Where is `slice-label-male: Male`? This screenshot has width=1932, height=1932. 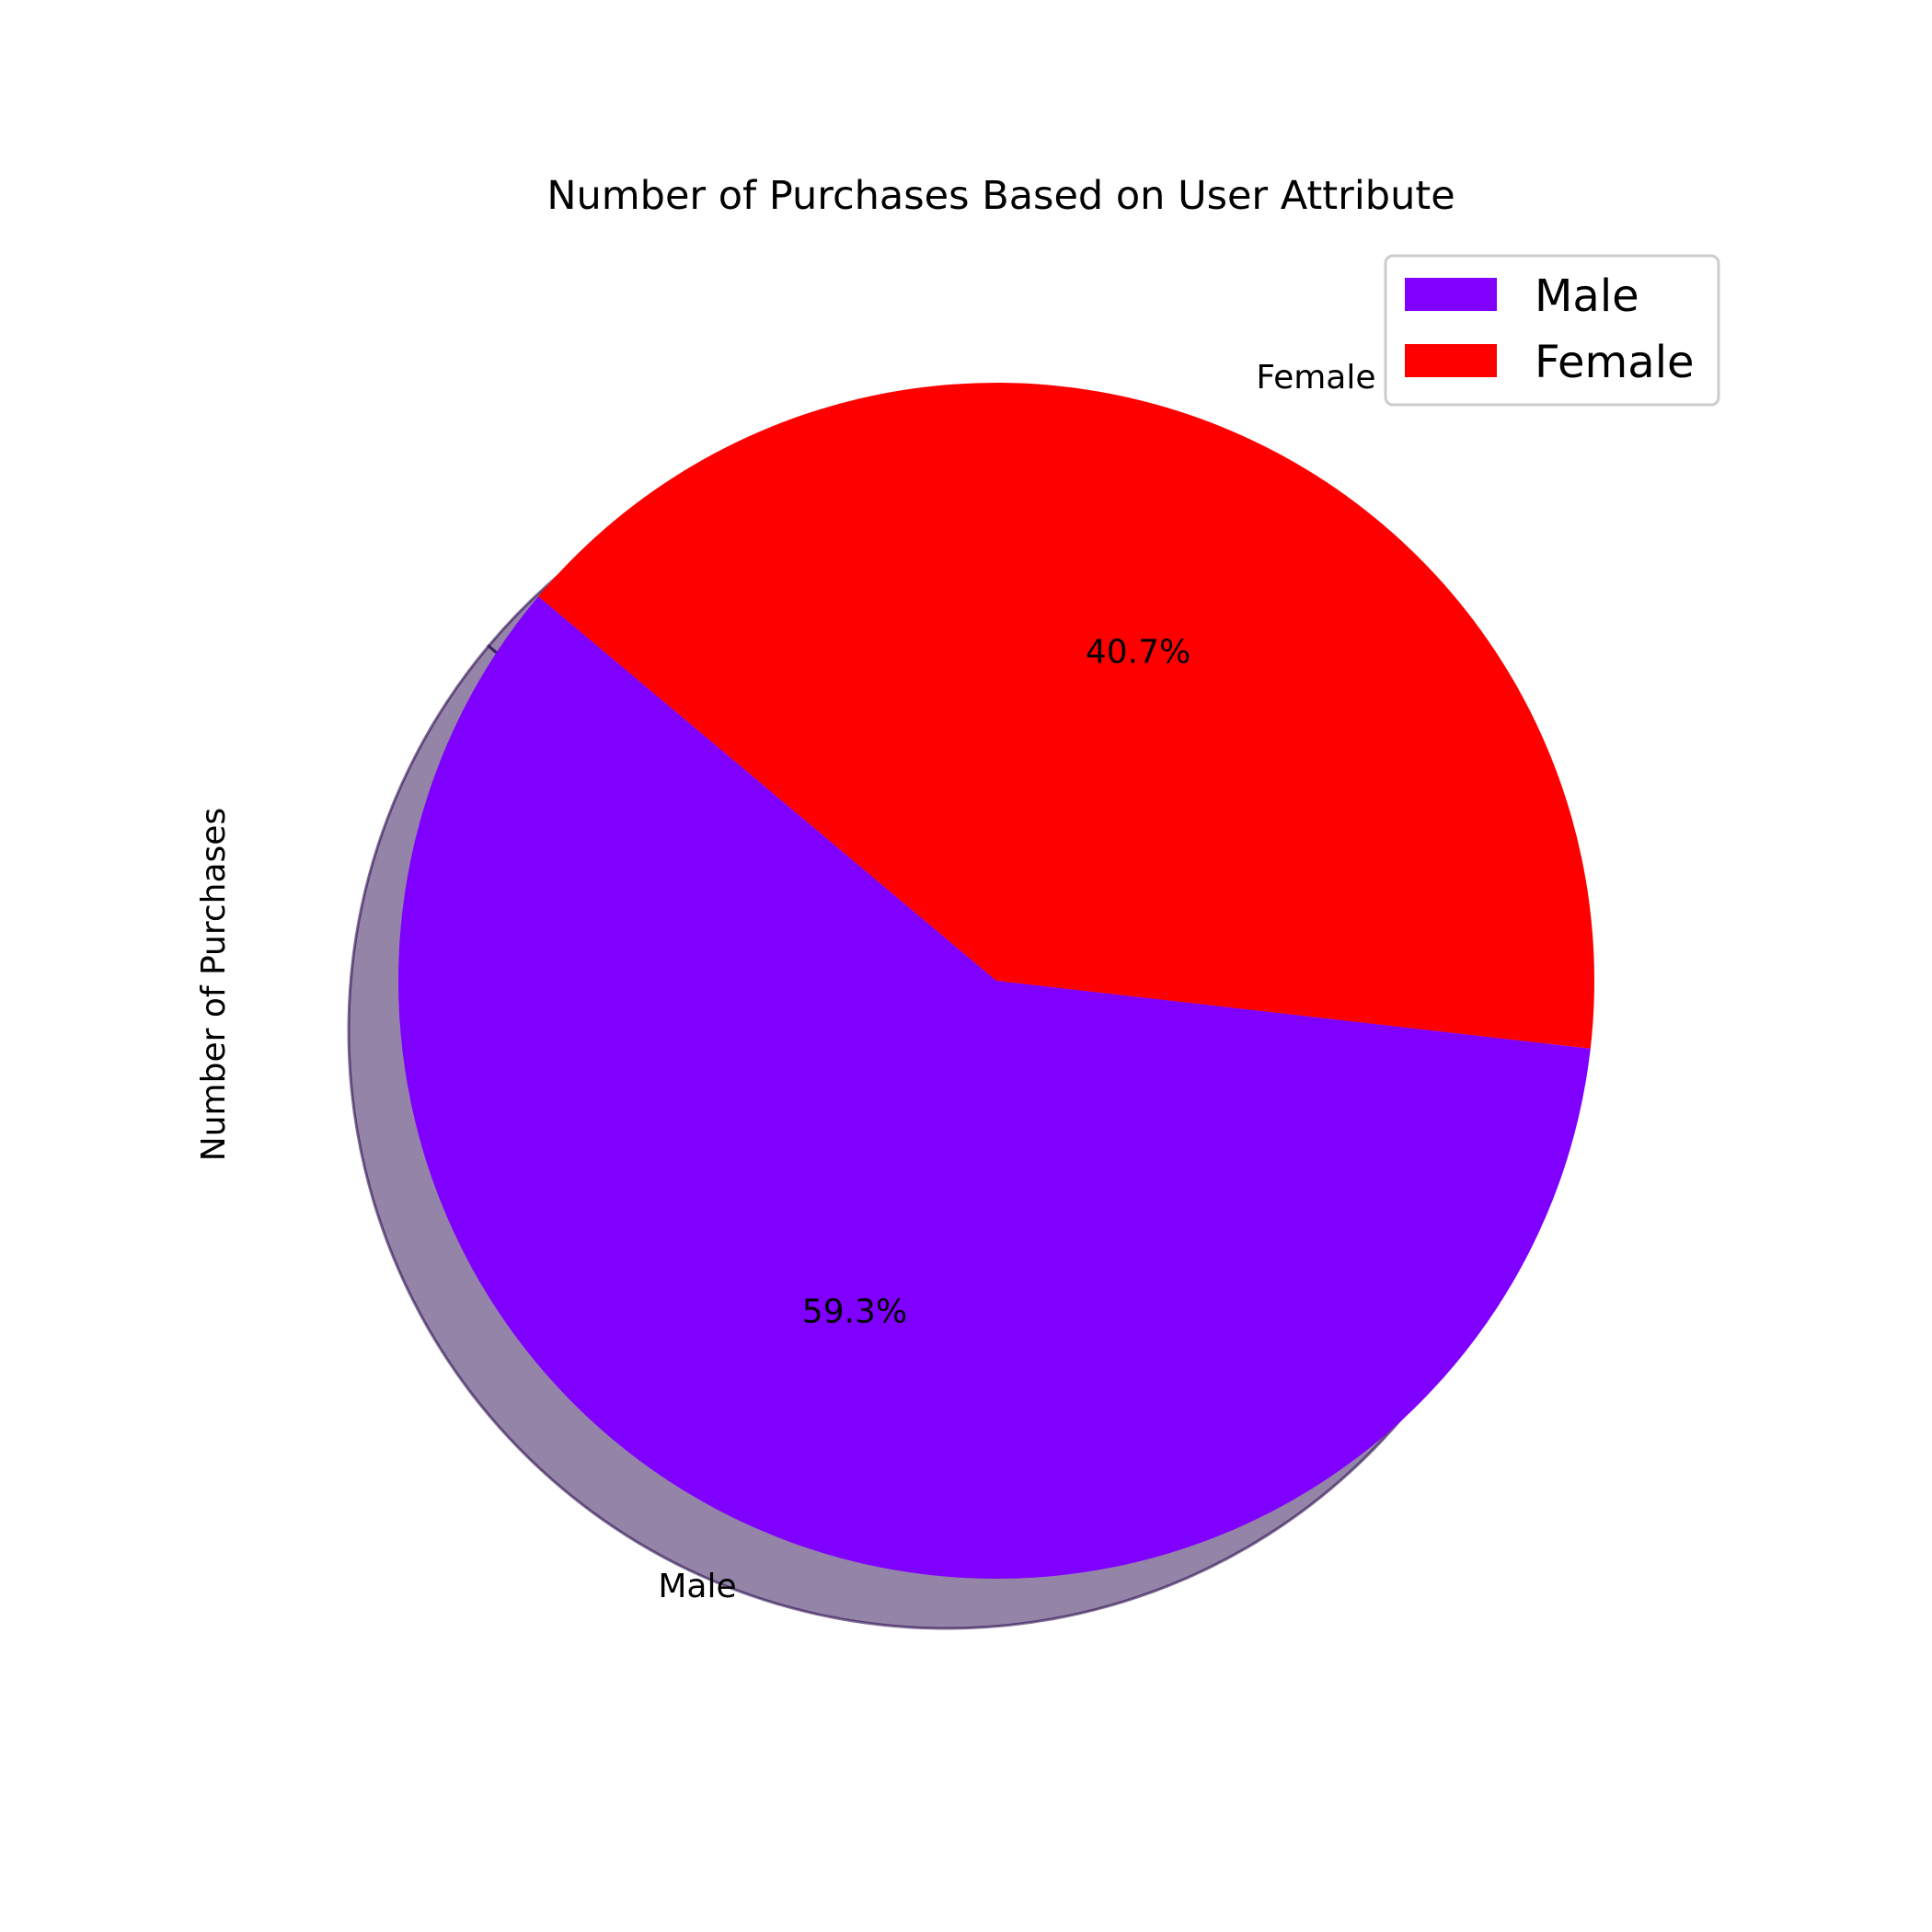 slice-label-male: Male is located at coordinates (697, 1586).